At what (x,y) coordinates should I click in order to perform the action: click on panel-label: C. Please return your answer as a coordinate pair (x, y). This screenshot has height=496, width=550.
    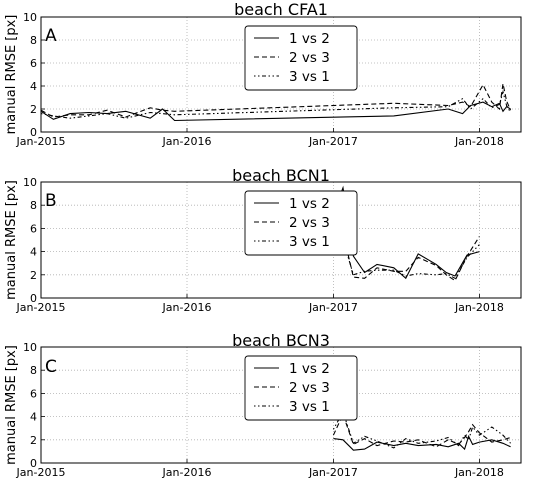
    Looking at the image, I should click on (51, 367).